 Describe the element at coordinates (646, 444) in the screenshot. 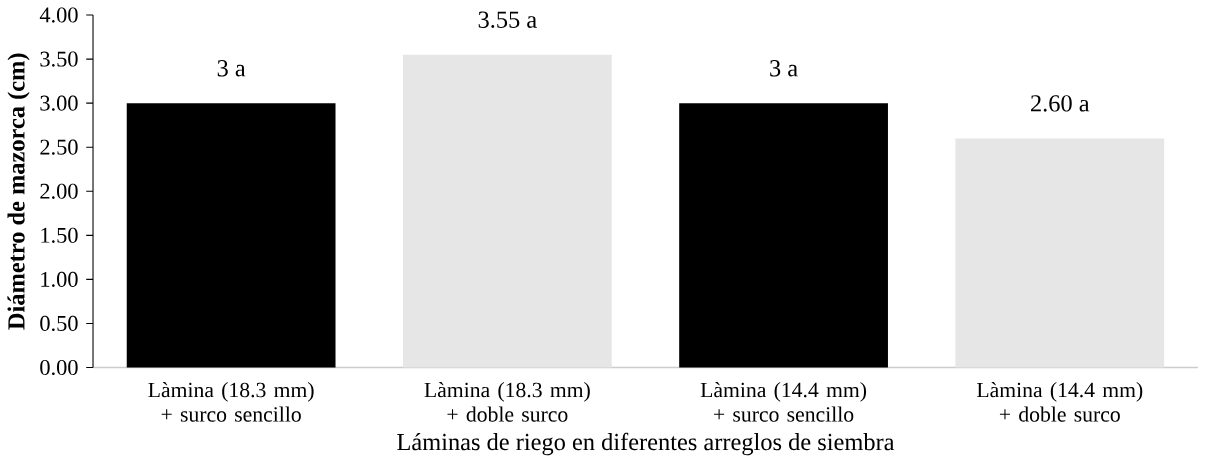

I see `x-axis-title: Láminas de riego en diferentes arreglos de siembra` at that location.